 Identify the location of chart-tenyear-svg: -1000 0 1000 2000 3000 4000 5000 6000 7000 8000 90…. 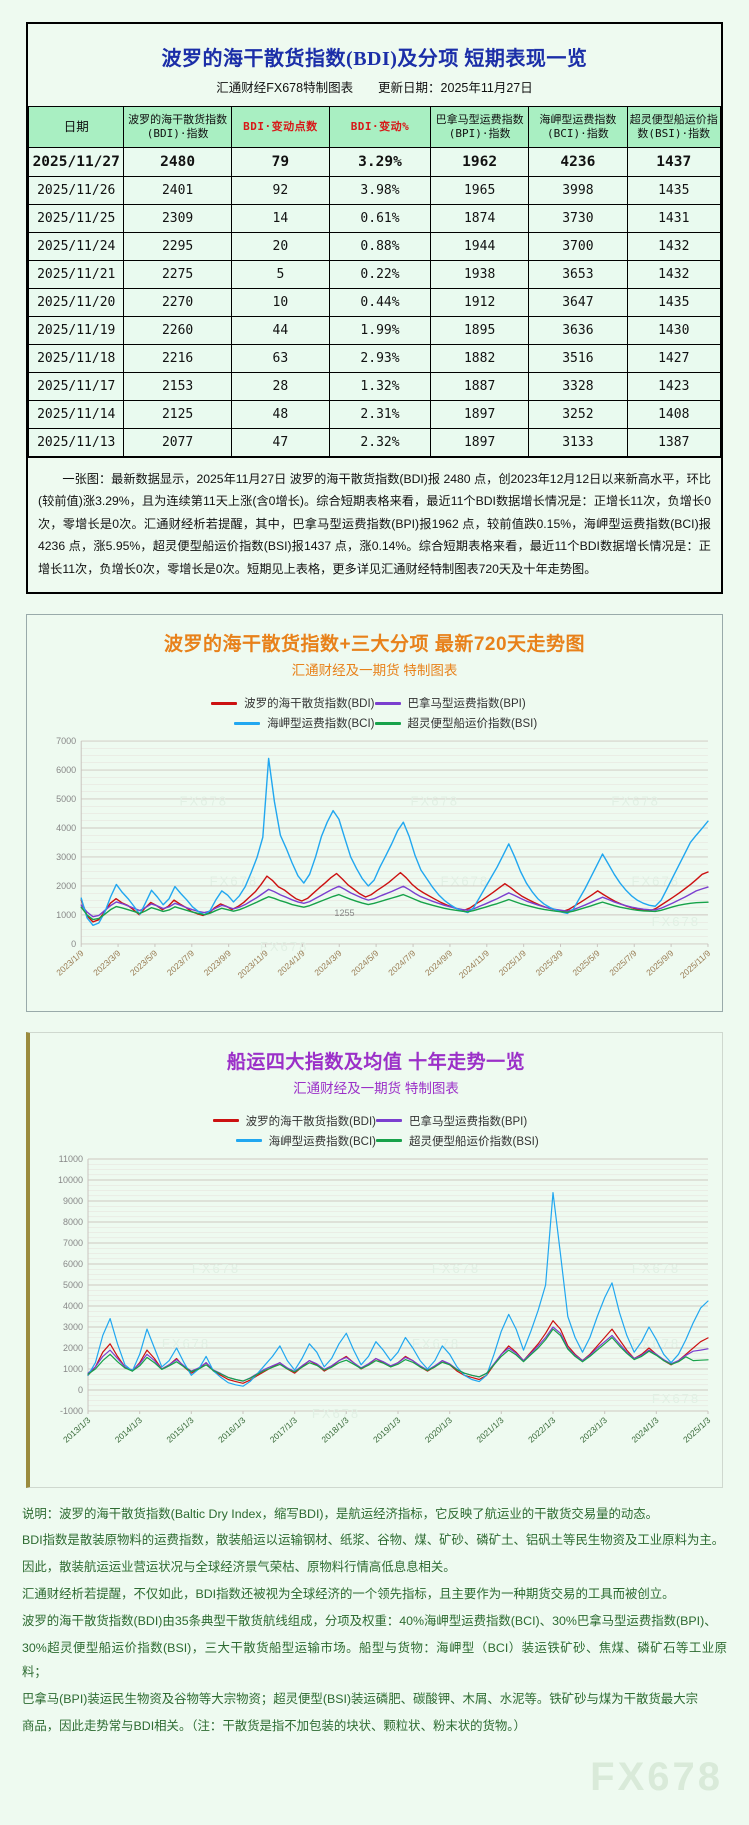
(385, 1299).